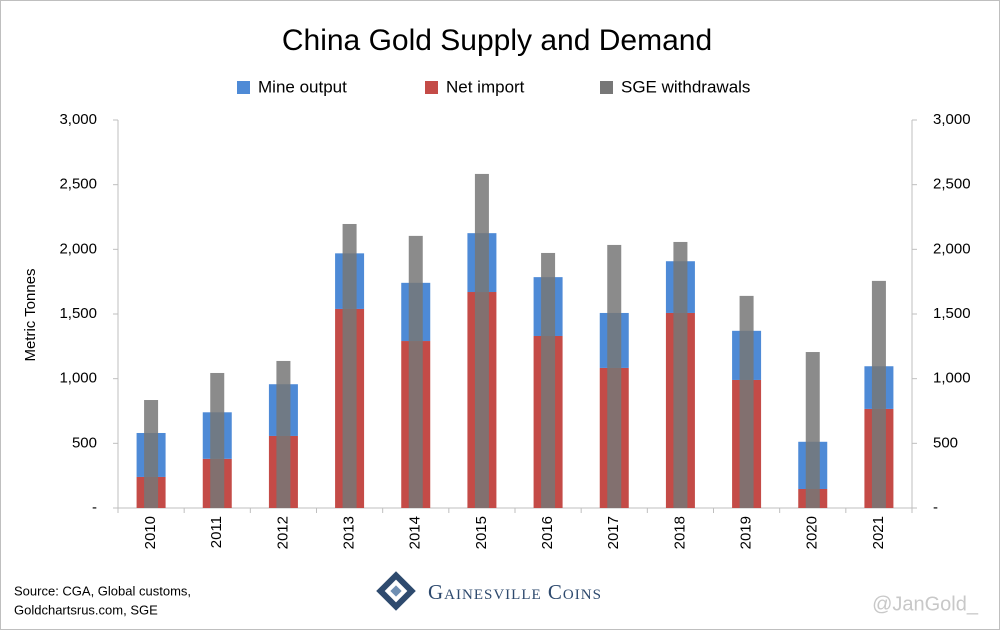 Image resolution: width=1000 pixels, height=630 pixels. I want to click on y2-tick-label: 500, so click(945, 442).